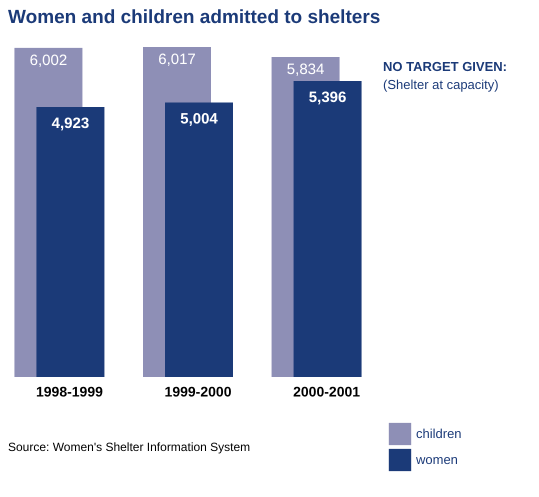 The image size is (539, 497). Describe the element at coordinates (177, 59) in the screenshot. I see `data-label: 6,017` at that location.